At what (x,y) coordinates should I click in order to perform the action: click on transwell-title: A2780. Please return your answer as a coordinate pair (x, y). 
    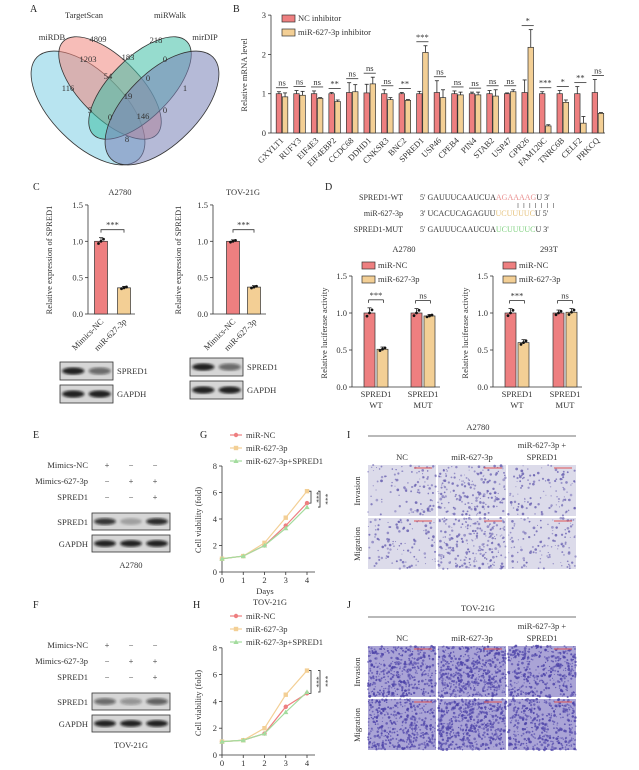
    Looking at the image, I should click on (477, 427).